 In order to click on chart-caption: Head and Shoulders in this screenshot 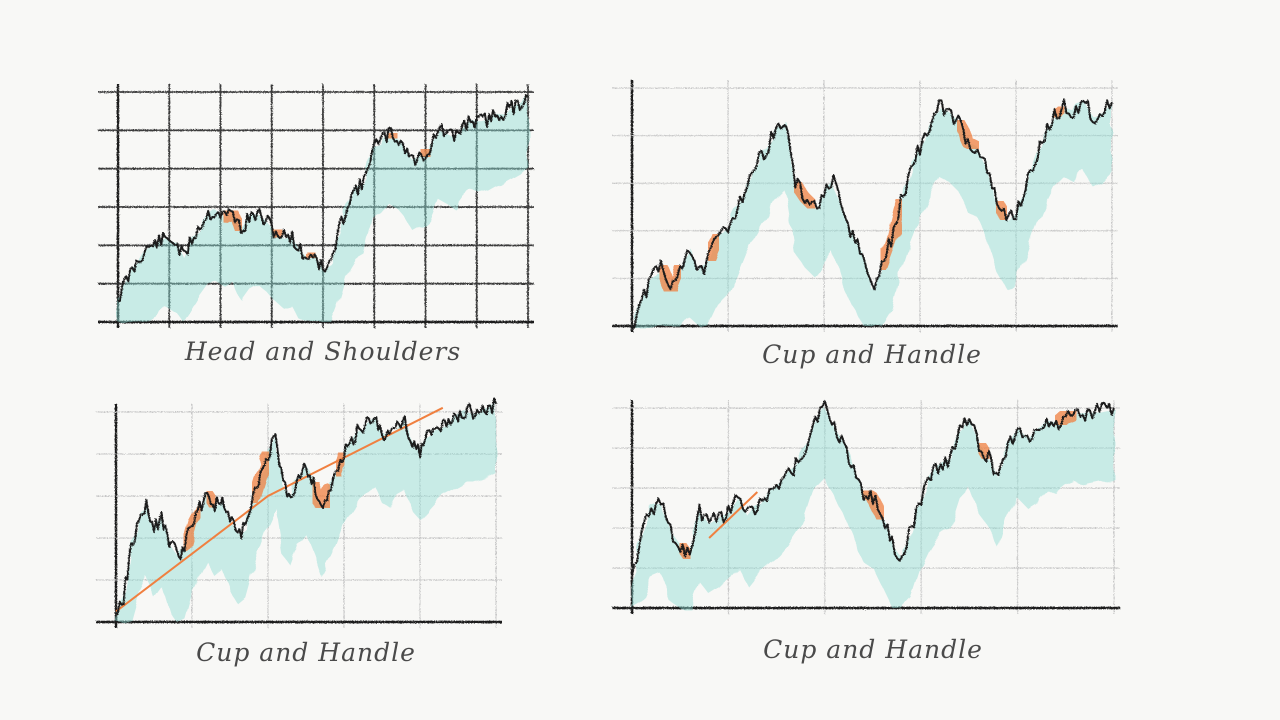, I will do `click(322, 351)`.